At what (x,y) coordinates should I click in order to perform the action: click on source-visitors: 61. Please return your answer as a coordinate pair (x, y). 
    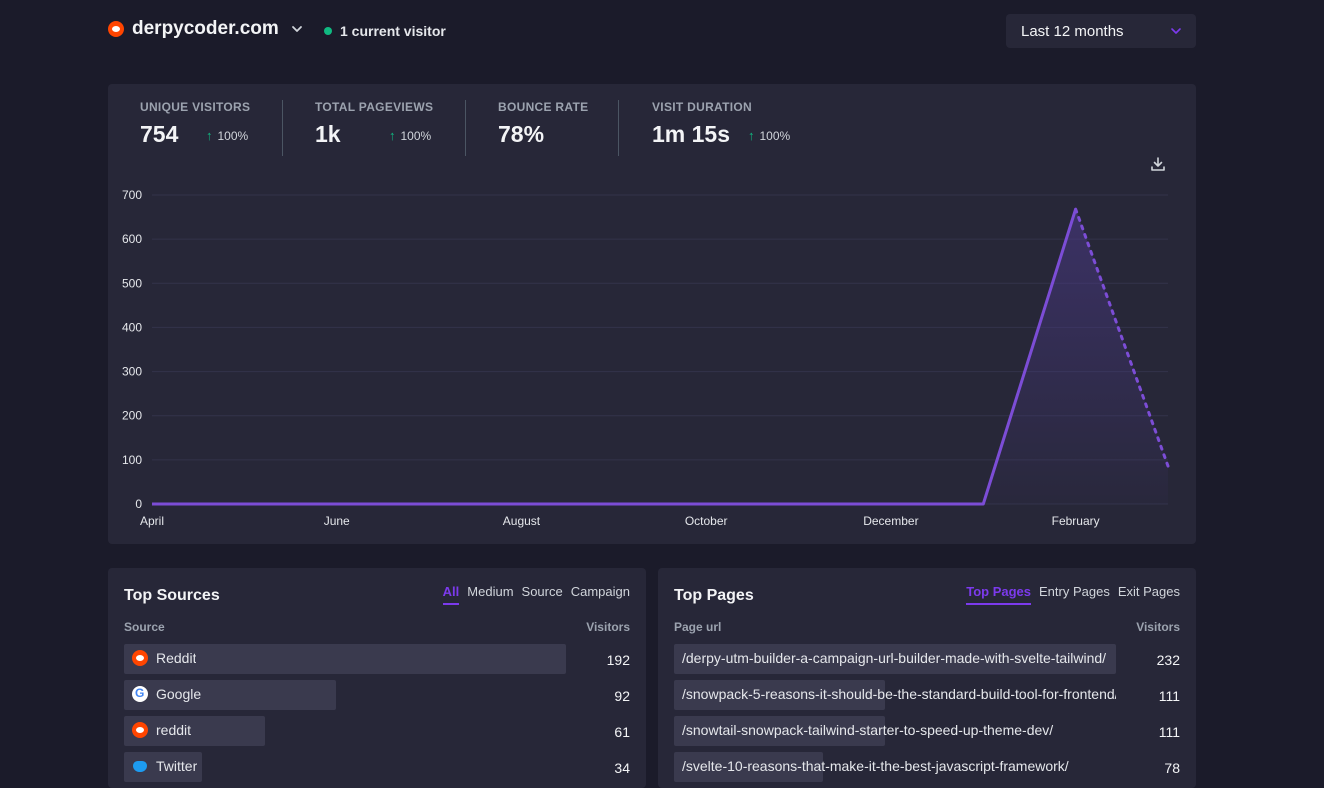
    Looking at the image, I should click on (622, 732).